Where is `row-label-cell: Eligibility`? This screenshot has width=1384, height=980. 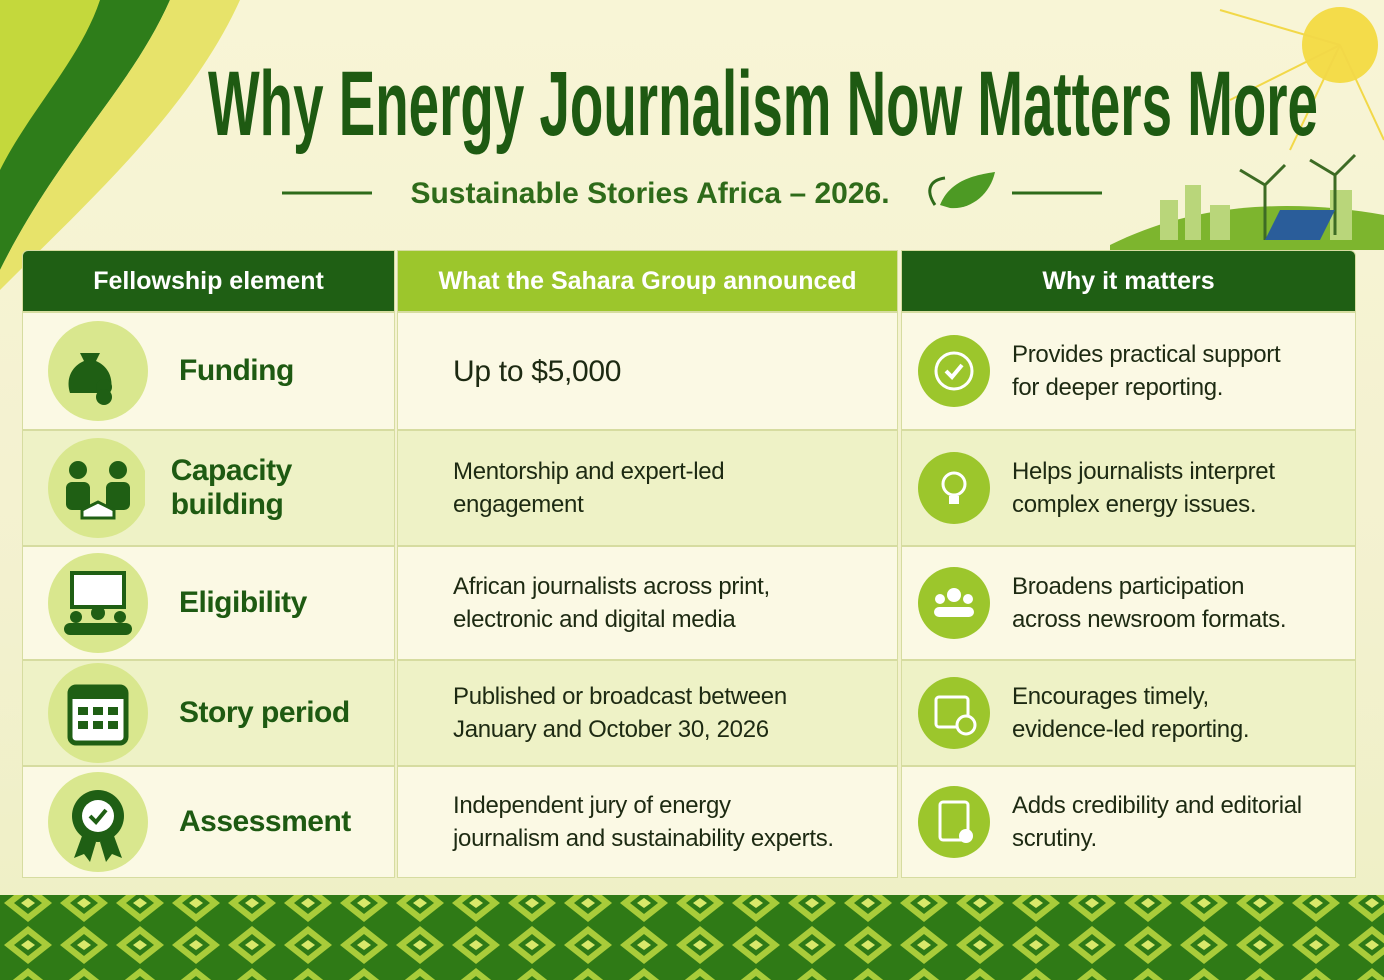
row-label-cell: Eligibility is located at coordinates (208, 603).